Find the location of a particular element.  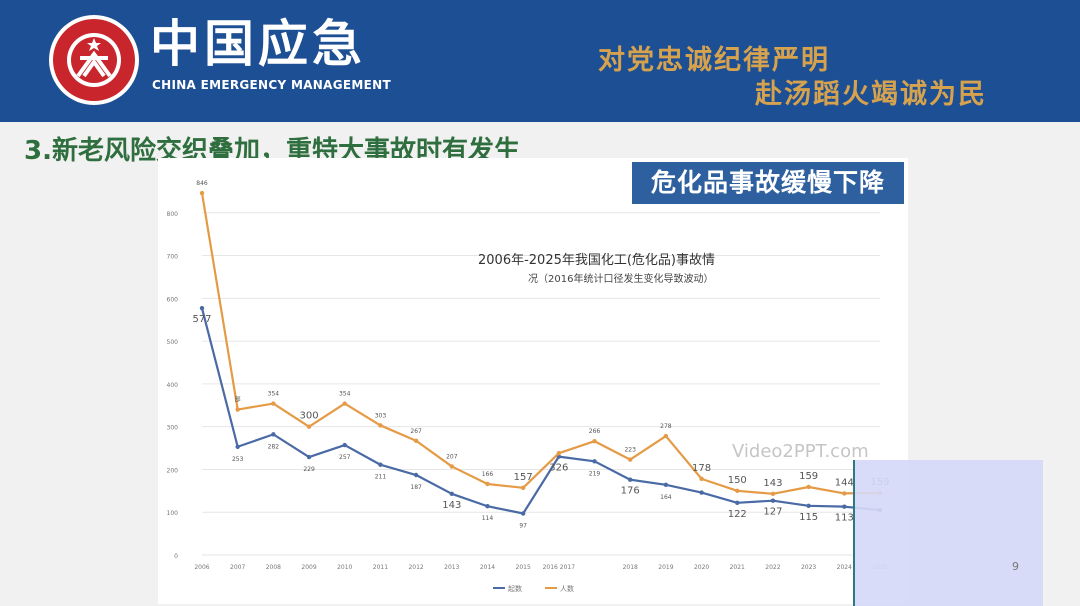

x-tick-label: 2012 is located at coordinates (415, 567).